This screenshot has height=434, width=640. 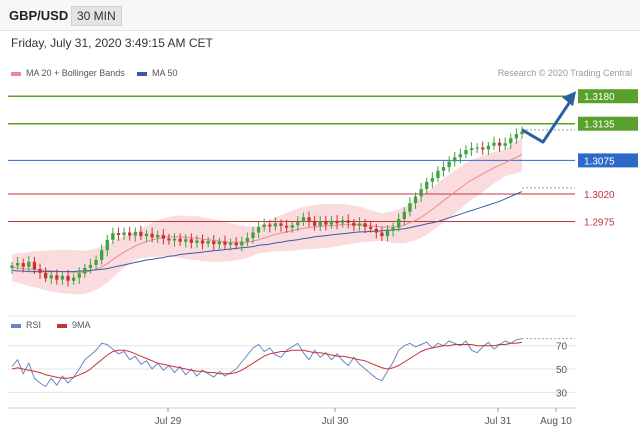 What do you see at coordinates (112, 43) in the screenshot?
I see `chart-datetime: Friday, July 31, 2020 3:49:15 AM CET` at bounding box center [112, 43].